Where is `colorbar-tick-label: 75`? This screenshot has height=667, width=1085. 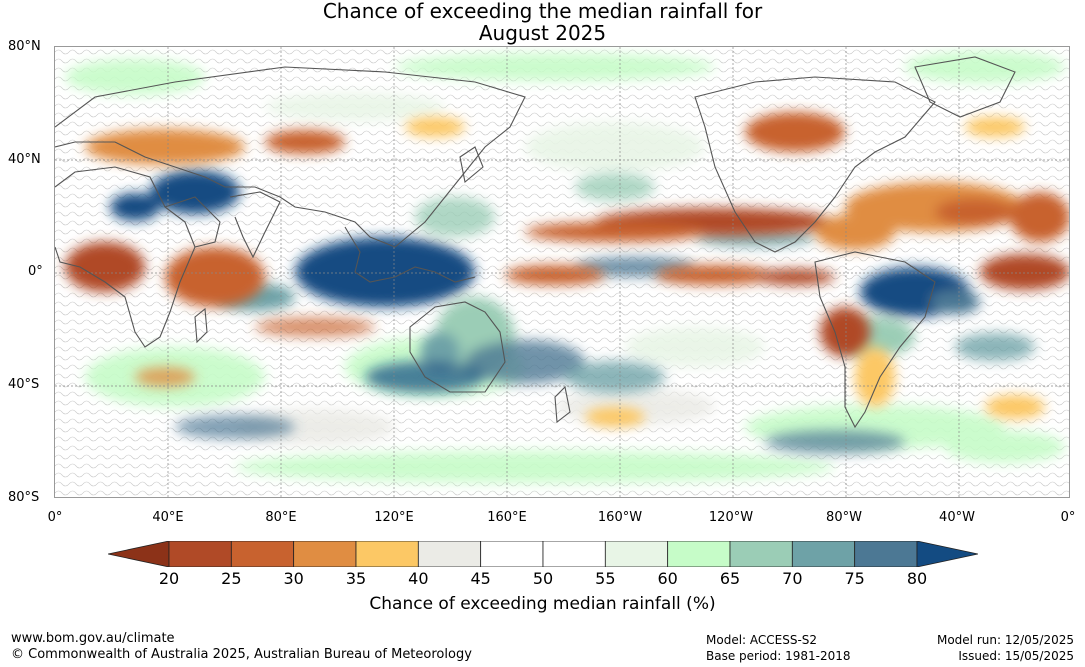 colorbar-tick-label: 75 is located at coordinates (854, 578).